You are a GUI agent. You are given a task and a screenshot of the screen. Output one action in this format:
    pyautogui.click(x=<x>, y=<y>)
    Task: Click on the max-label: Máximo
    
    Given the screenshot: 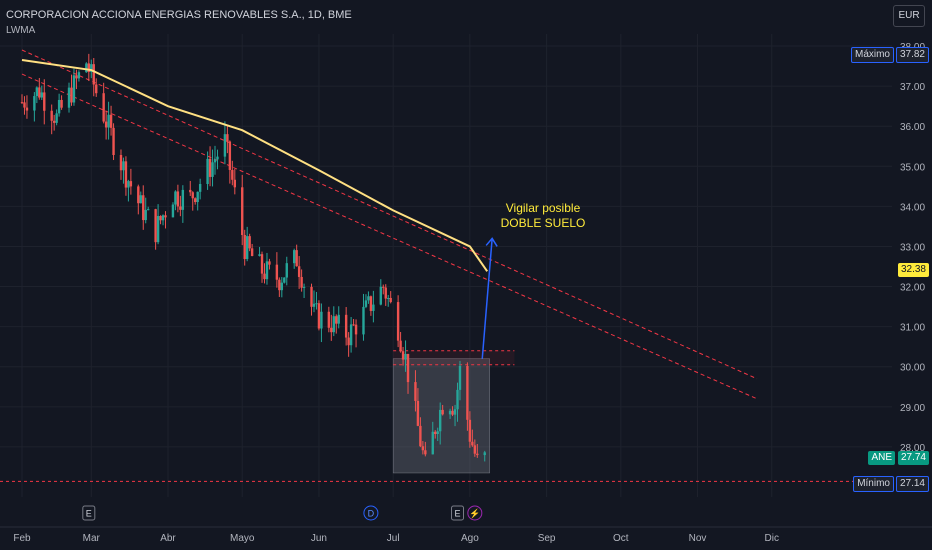 What is the action you would take?
    pyautogui.click(x=872, y=55)
    